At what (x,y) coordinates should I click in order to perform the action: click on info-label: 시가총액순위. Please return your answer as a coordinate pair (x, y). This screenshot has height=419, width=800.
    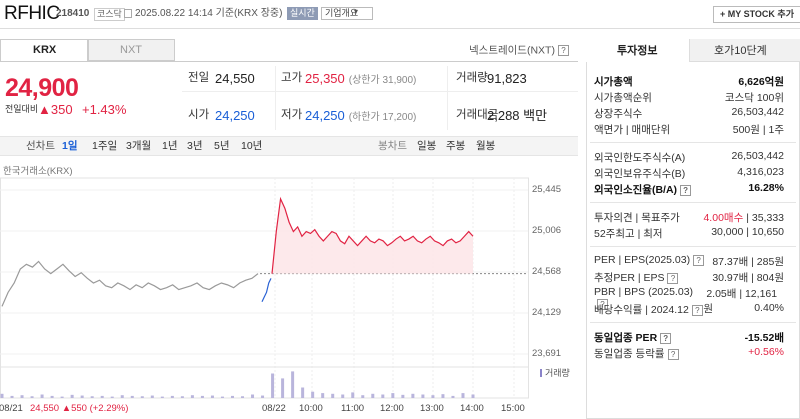
    Looking at the image, I should click on (623, 97).